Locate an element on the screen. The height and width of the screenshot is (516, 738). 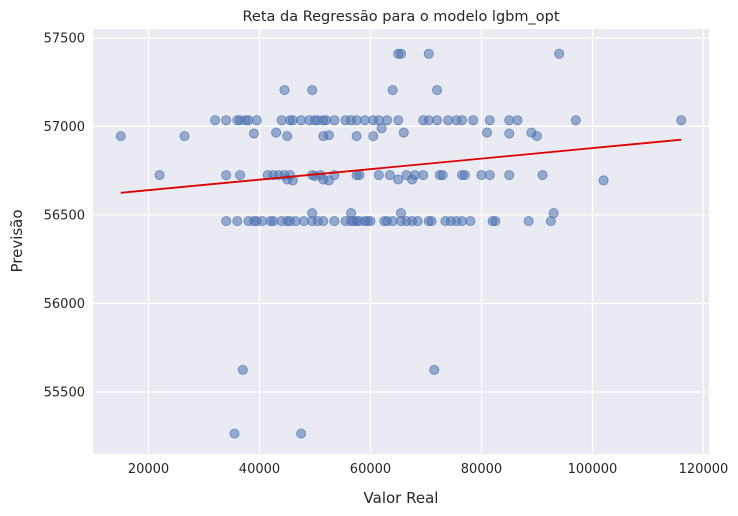
y-tick-label: 56500 is located at coordinates (64, 215).